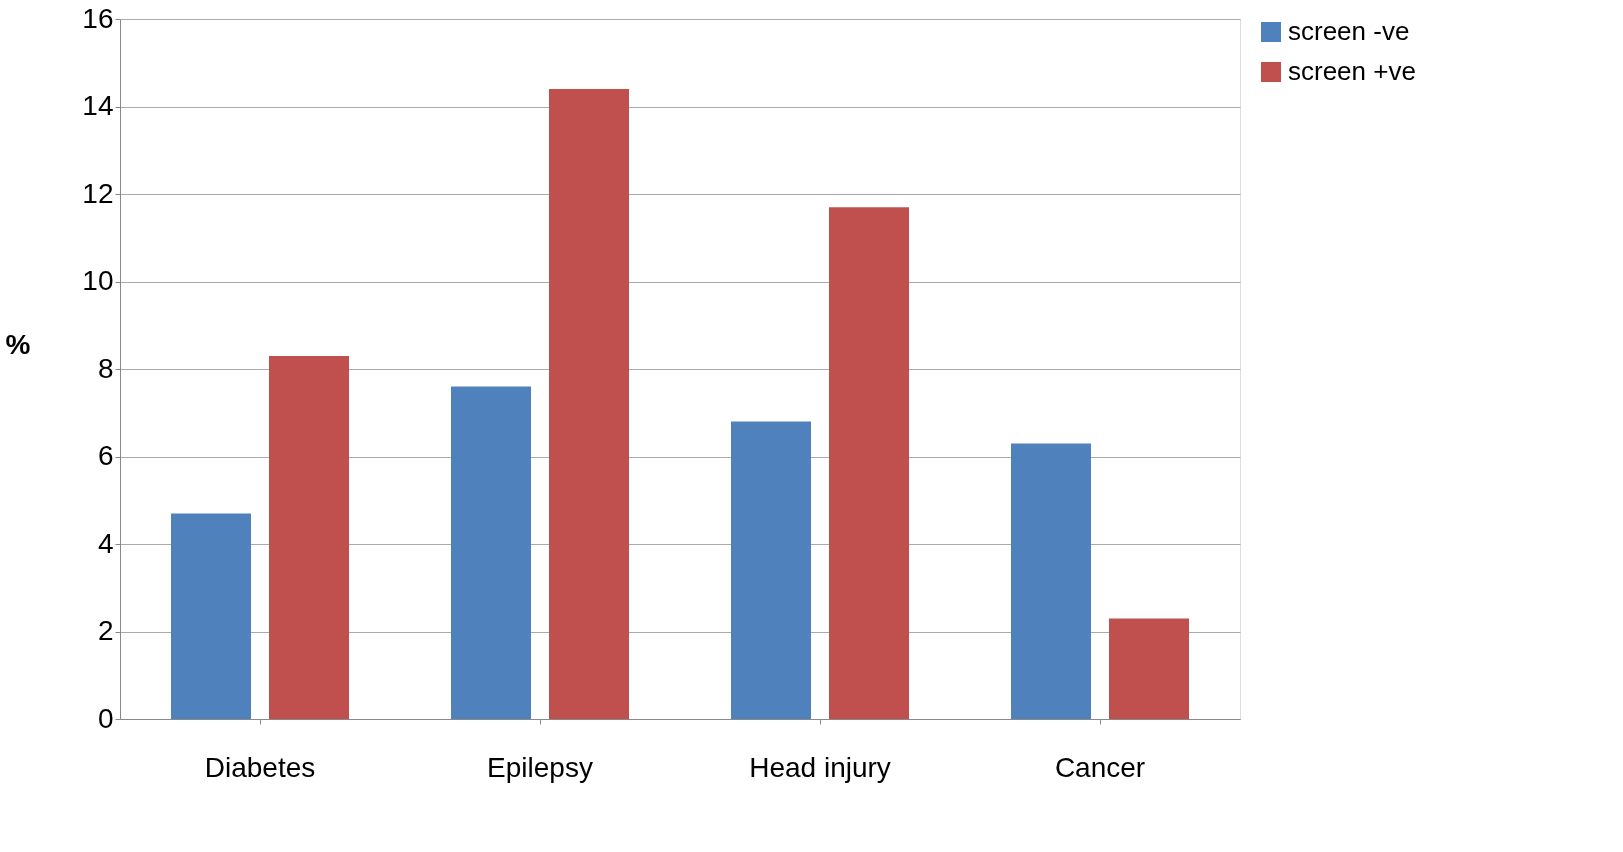 The height and width of the screenshot is (852, 1623). Describe the element at coordinates (820, 767) in the screenshot. I see `x-tick-label: Head injury` at that location.